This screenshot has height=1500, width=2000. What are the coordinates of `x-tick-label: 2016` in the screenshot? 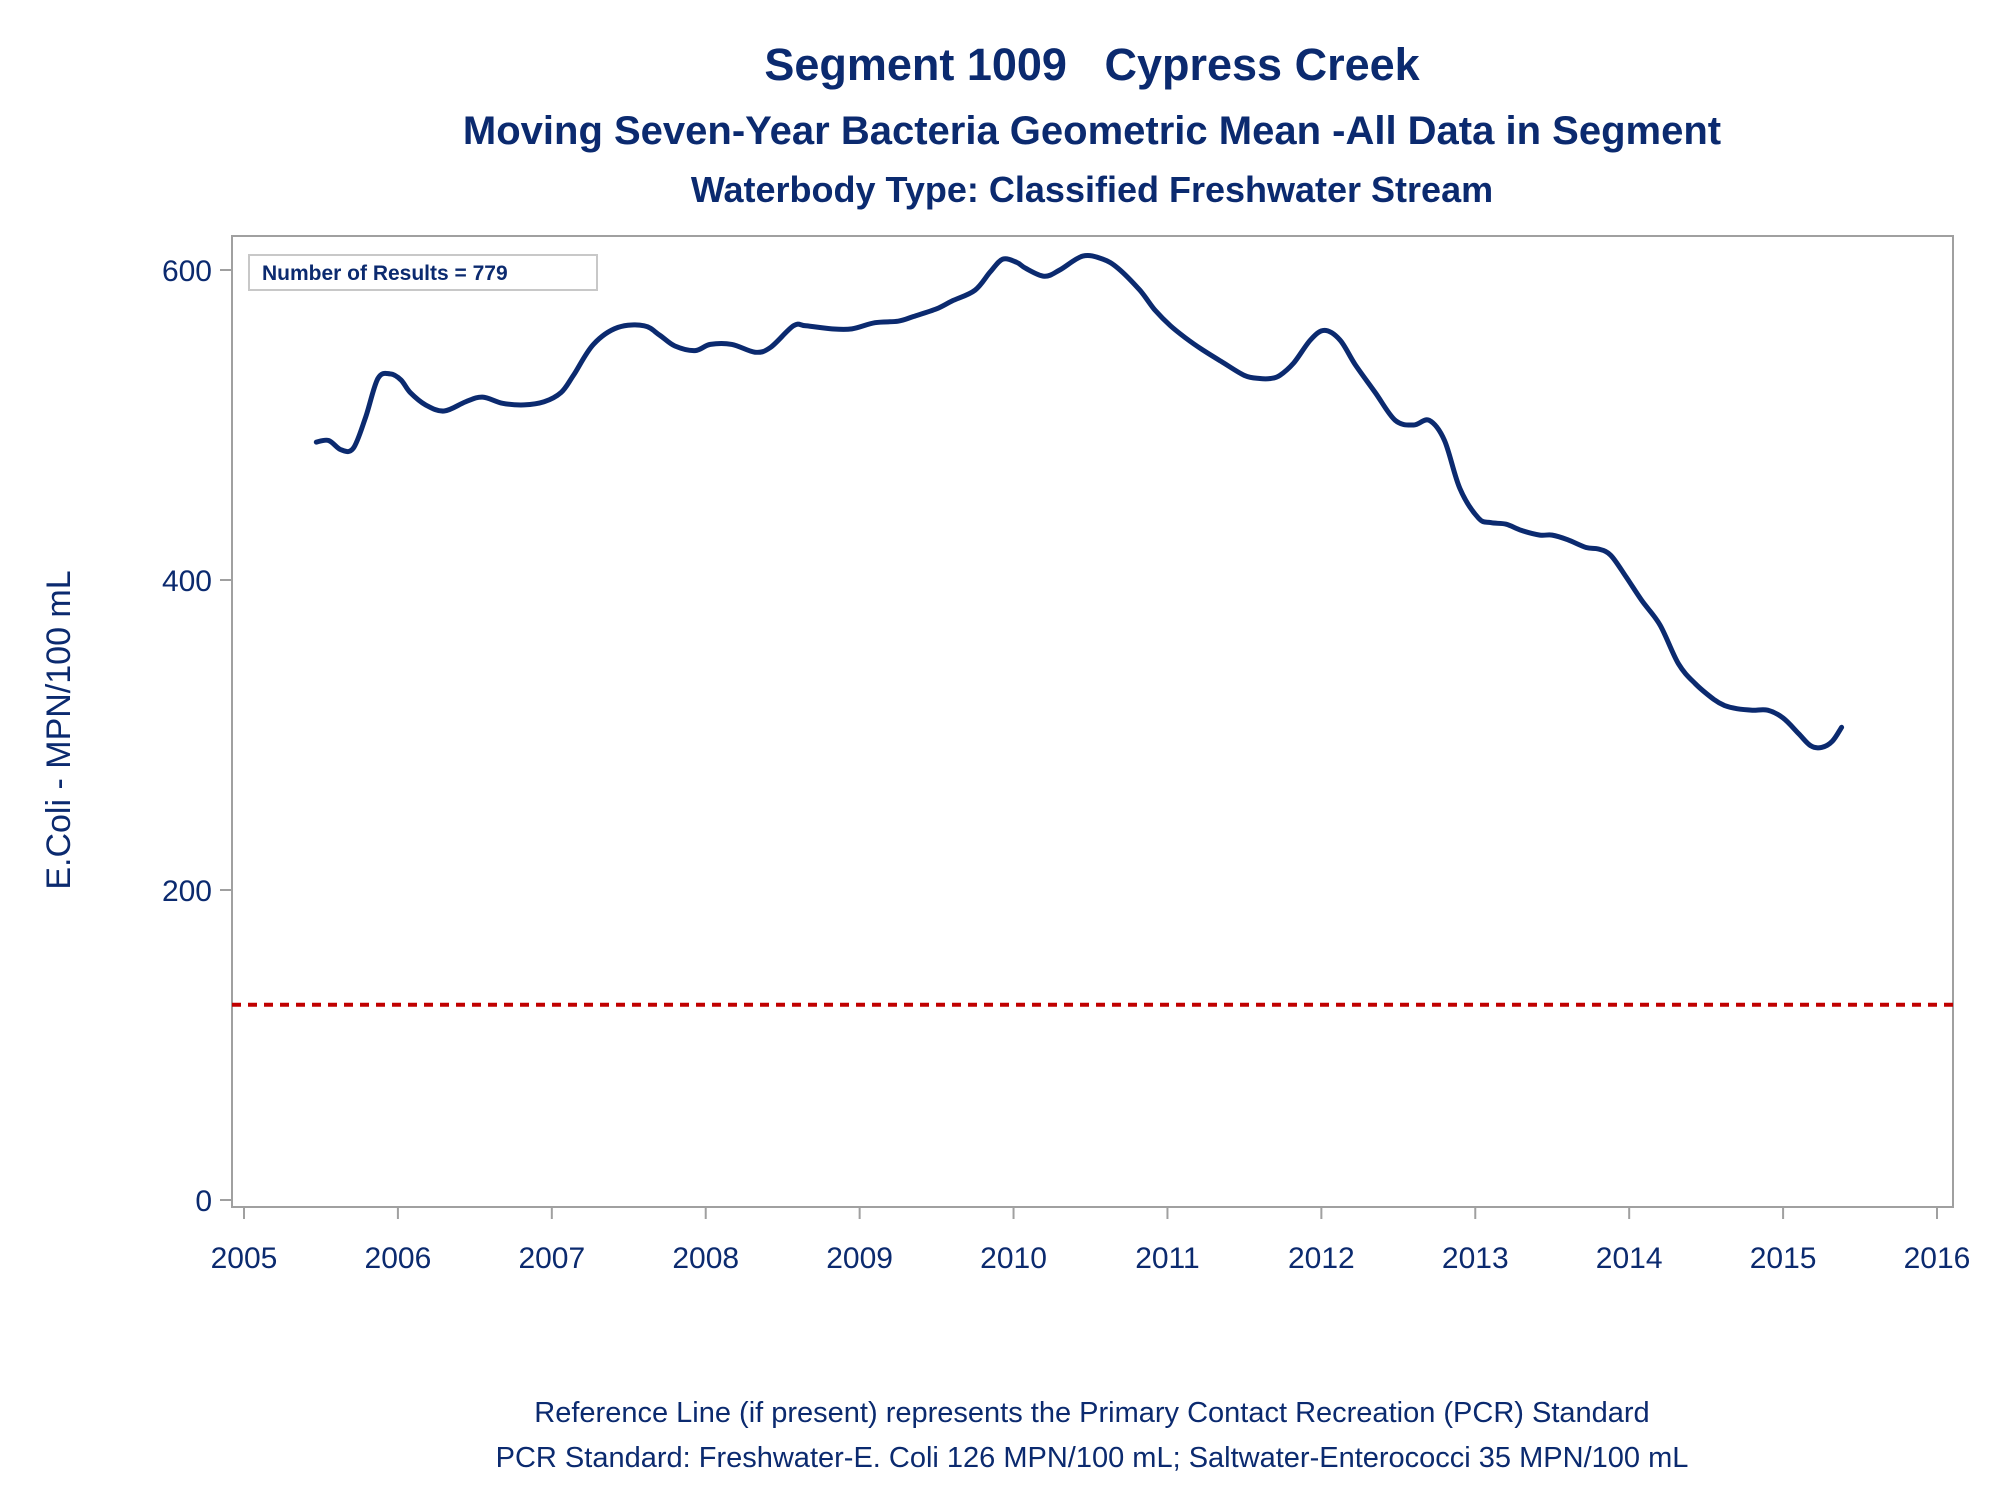 It's located at (1937, 1258).